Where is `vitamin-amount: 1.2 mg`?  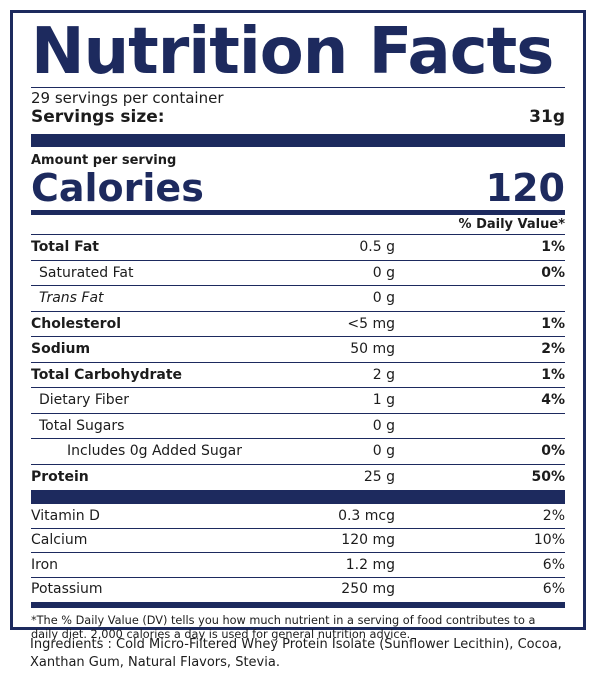 vitamin-amount: 1.2 mg is located at coordinates (370, 564).